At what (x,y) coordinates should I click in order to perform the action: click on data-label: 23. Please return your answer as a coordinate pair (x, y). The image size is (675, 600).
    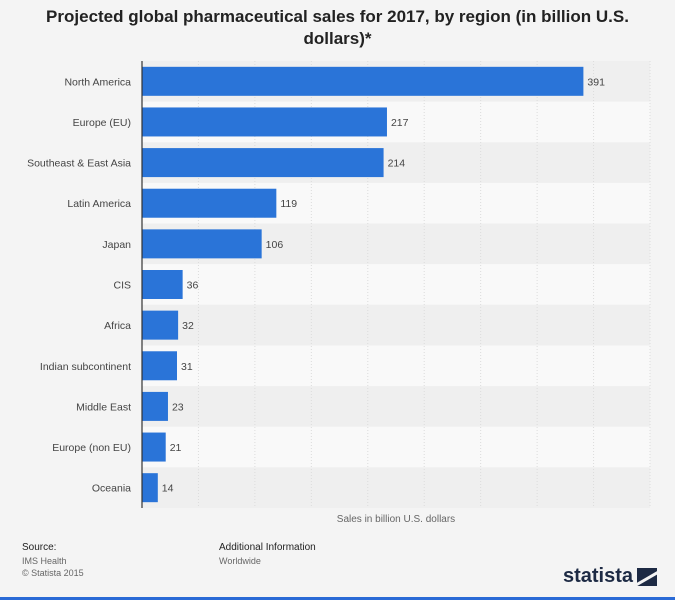
    Looking at the image, I should click on (178, 407).